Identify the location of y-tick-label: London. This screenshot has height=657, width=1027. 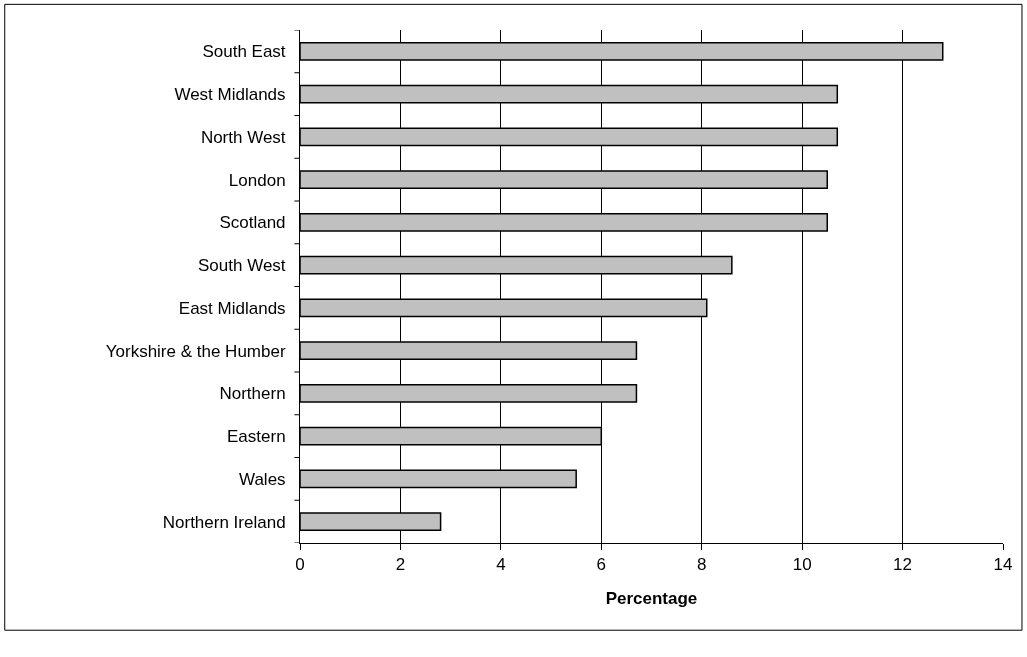
(257, 180).